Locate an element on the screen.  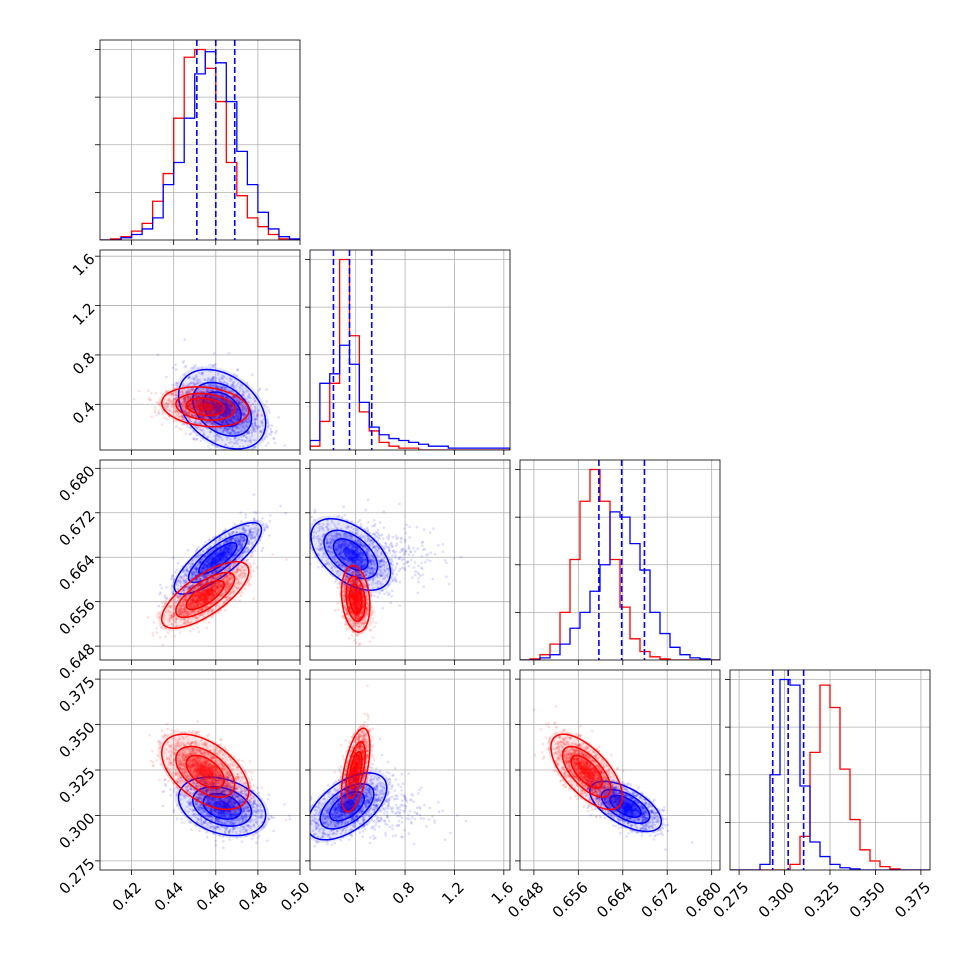
x-tick-label: 0.350 is located at coordinates (867, 899).